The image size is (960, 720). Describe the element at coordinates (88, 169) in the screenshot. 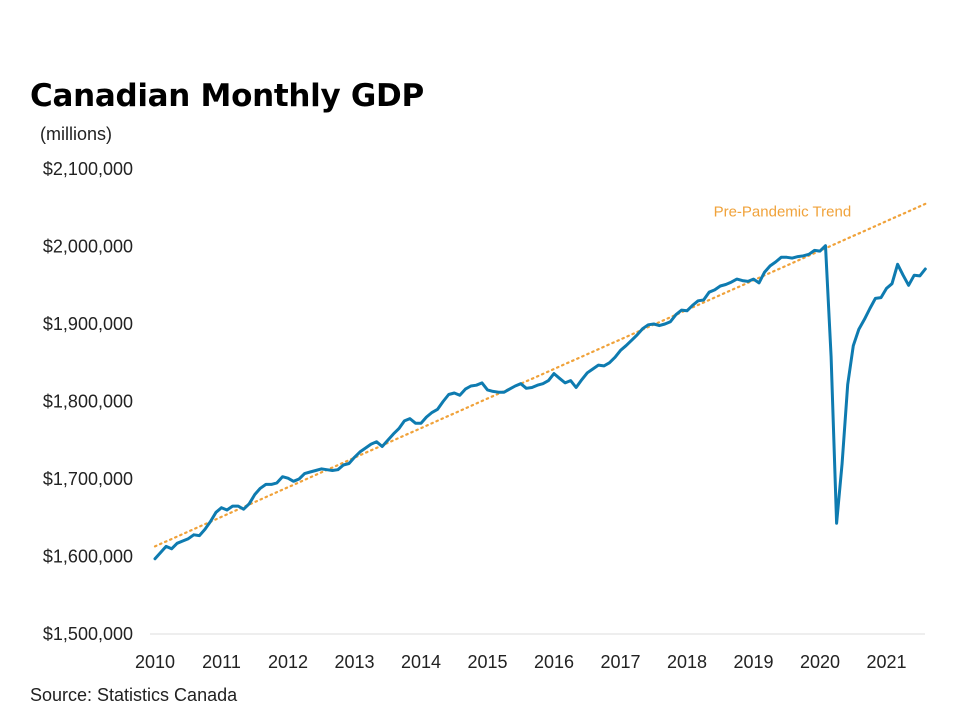

I see `y-tick-label: $2,100,000` at that location.